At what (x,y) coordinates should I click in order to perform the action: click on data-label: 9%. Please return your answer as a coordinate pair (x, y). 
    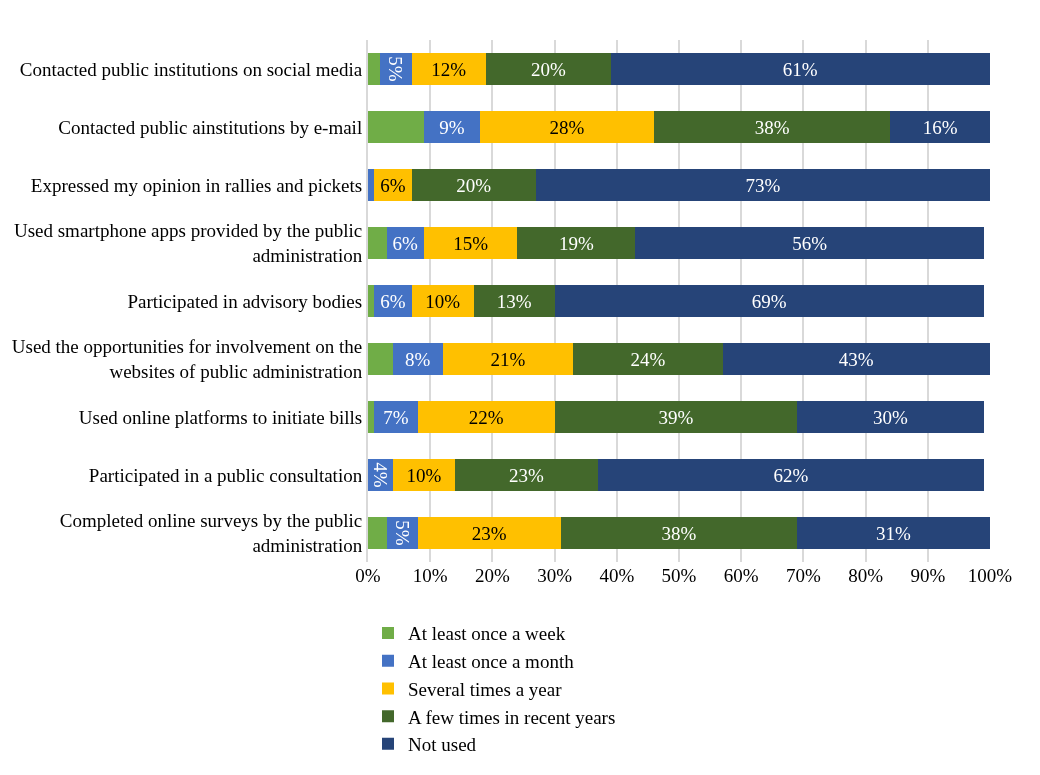
    Looking at the image, I should click on (452, 127).